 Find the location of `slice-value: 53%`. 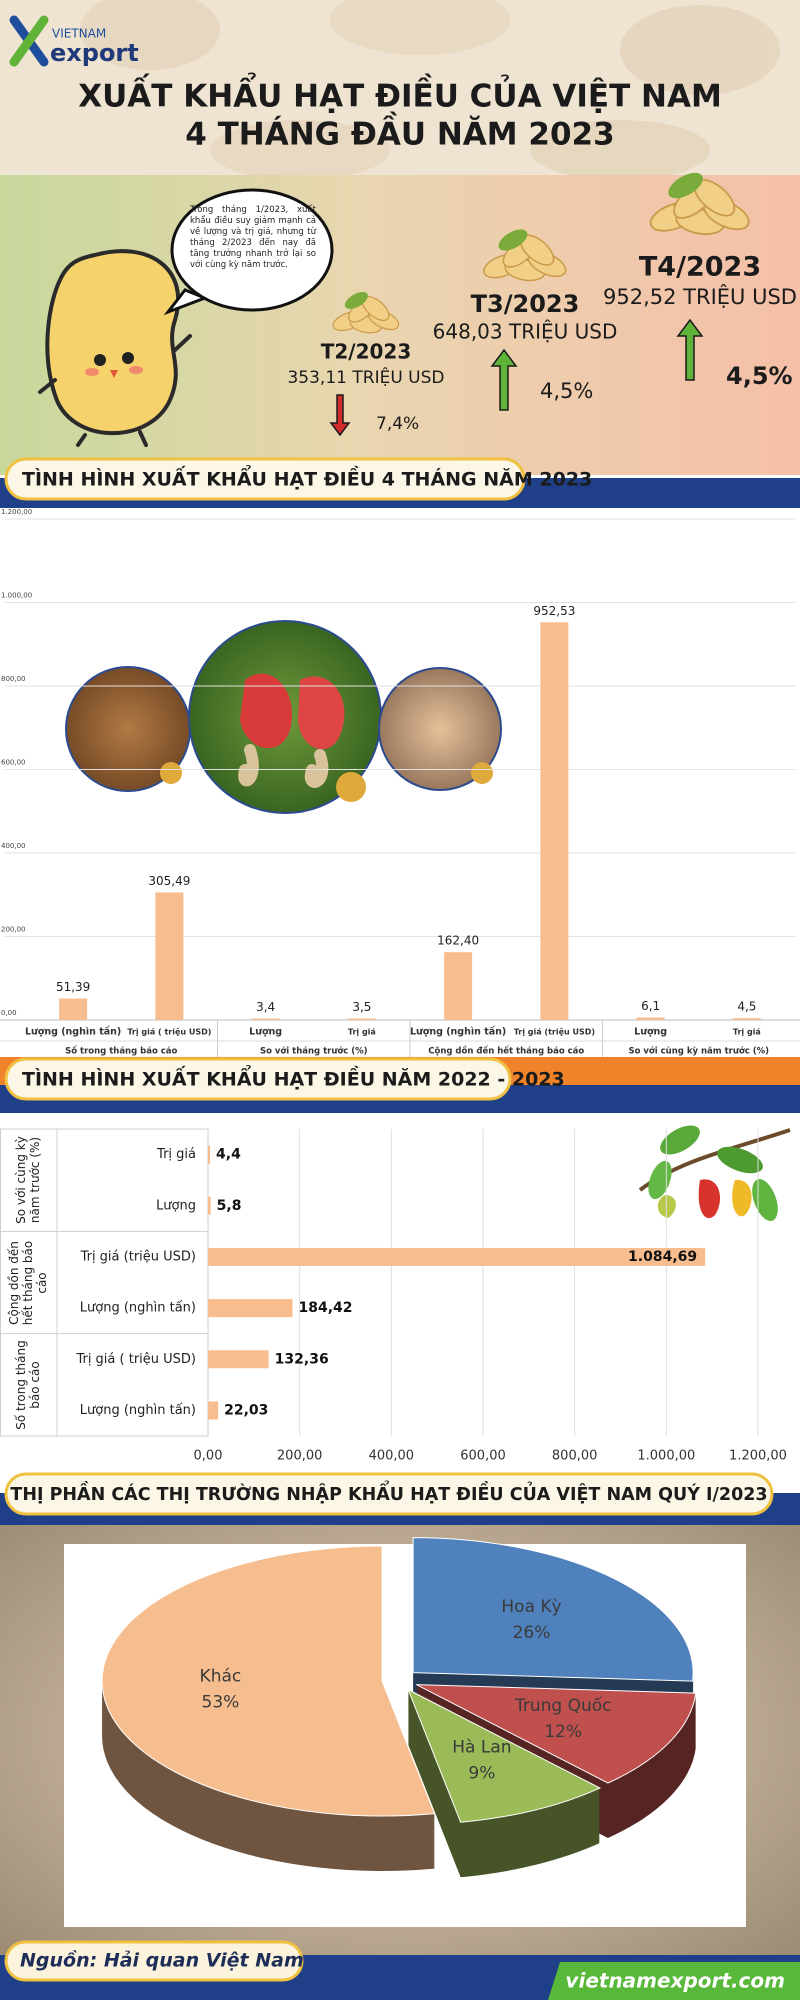

slice-value: 53% is located at coordinates (221, 1702).